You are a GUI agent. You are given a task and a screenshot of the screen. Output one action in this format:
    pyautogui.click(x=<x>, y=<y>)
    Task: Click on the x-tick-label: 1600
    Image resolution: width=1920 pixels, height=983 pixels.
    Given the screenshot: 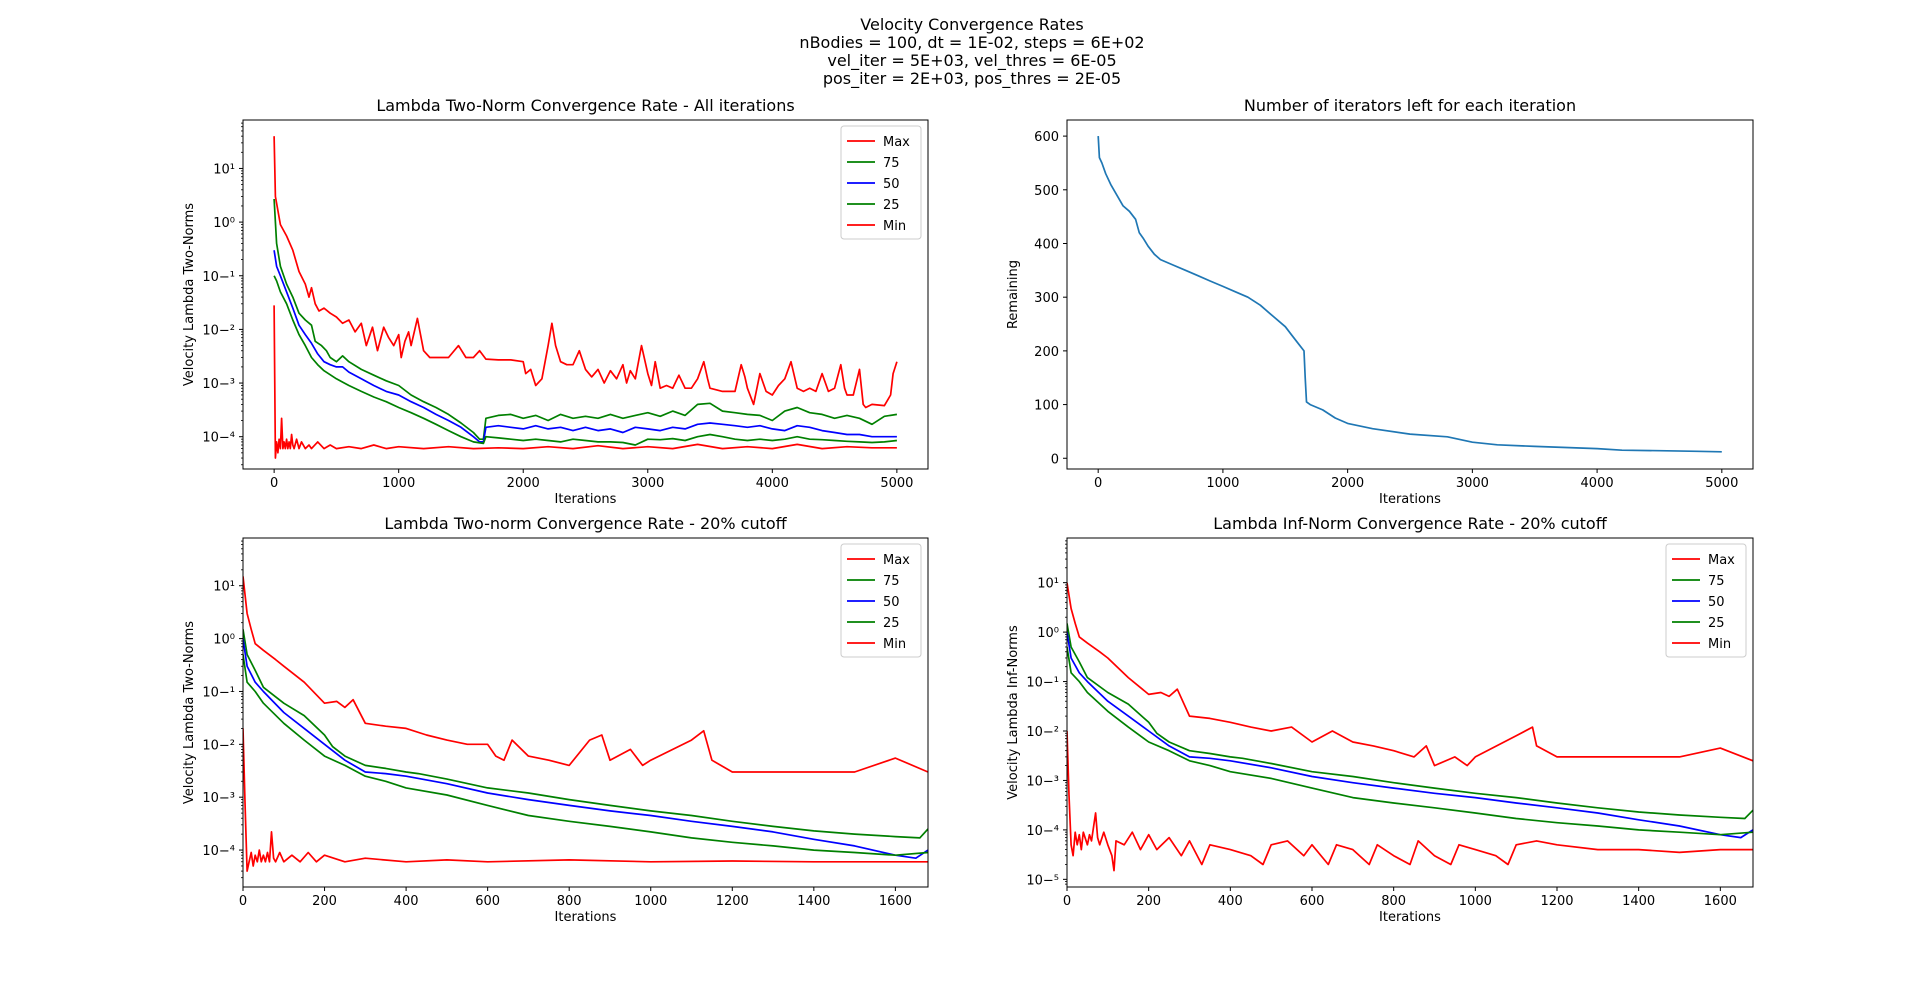 What is the action you would take?
    pyautogui.click(x=1720, y=901)
    